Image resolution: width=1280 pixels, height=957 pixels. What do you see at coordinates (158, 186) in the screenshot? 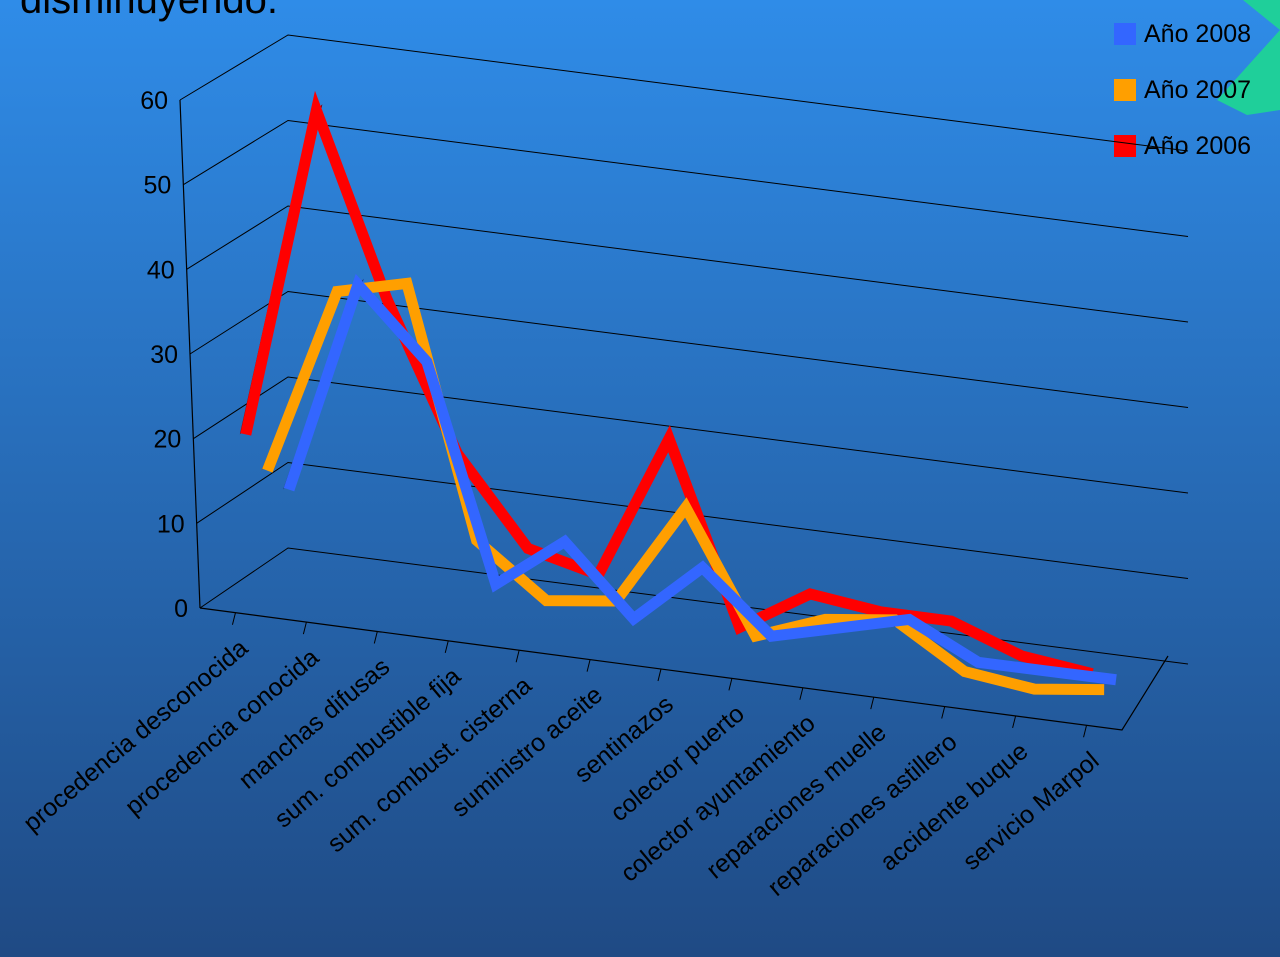
I see `y-tick-label-50: 50` at bounding box center [158, 186].